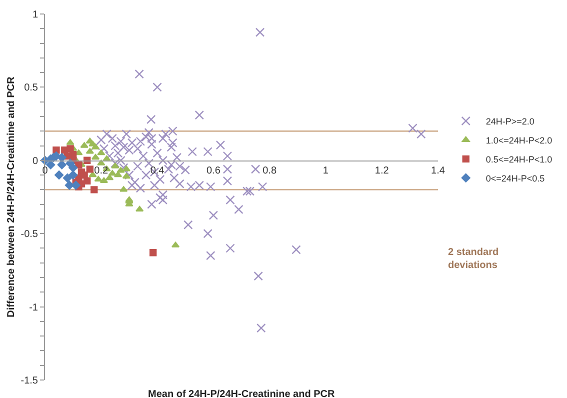 This screenshot has height=398, width=567. Describe the element at coordinates (101, 170) in the screenshot. I see `x-tick-label: 0.2` at that location.